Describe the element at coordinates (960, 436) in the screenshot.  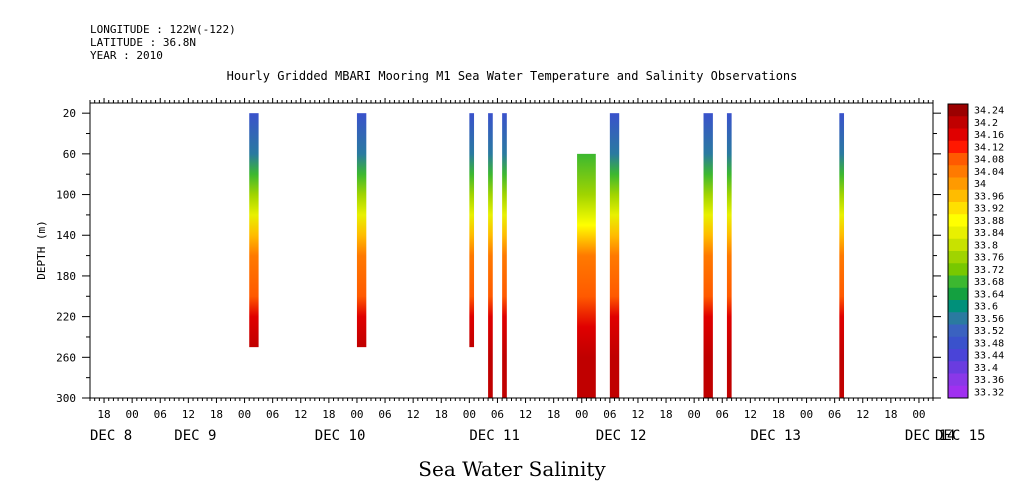
I see `x-day-label: DEC 15` at that location.